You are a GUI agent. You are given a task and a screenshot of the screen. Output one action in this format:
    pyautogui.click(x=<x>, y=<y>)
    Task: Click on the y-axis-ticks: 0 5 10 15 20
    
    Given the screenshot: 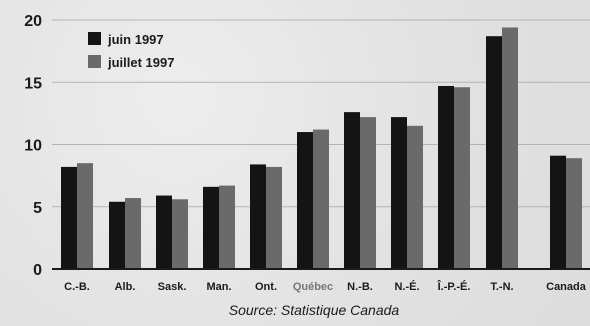 What is the action you would take?
    pyautogui.click(x=33, y=146)
    